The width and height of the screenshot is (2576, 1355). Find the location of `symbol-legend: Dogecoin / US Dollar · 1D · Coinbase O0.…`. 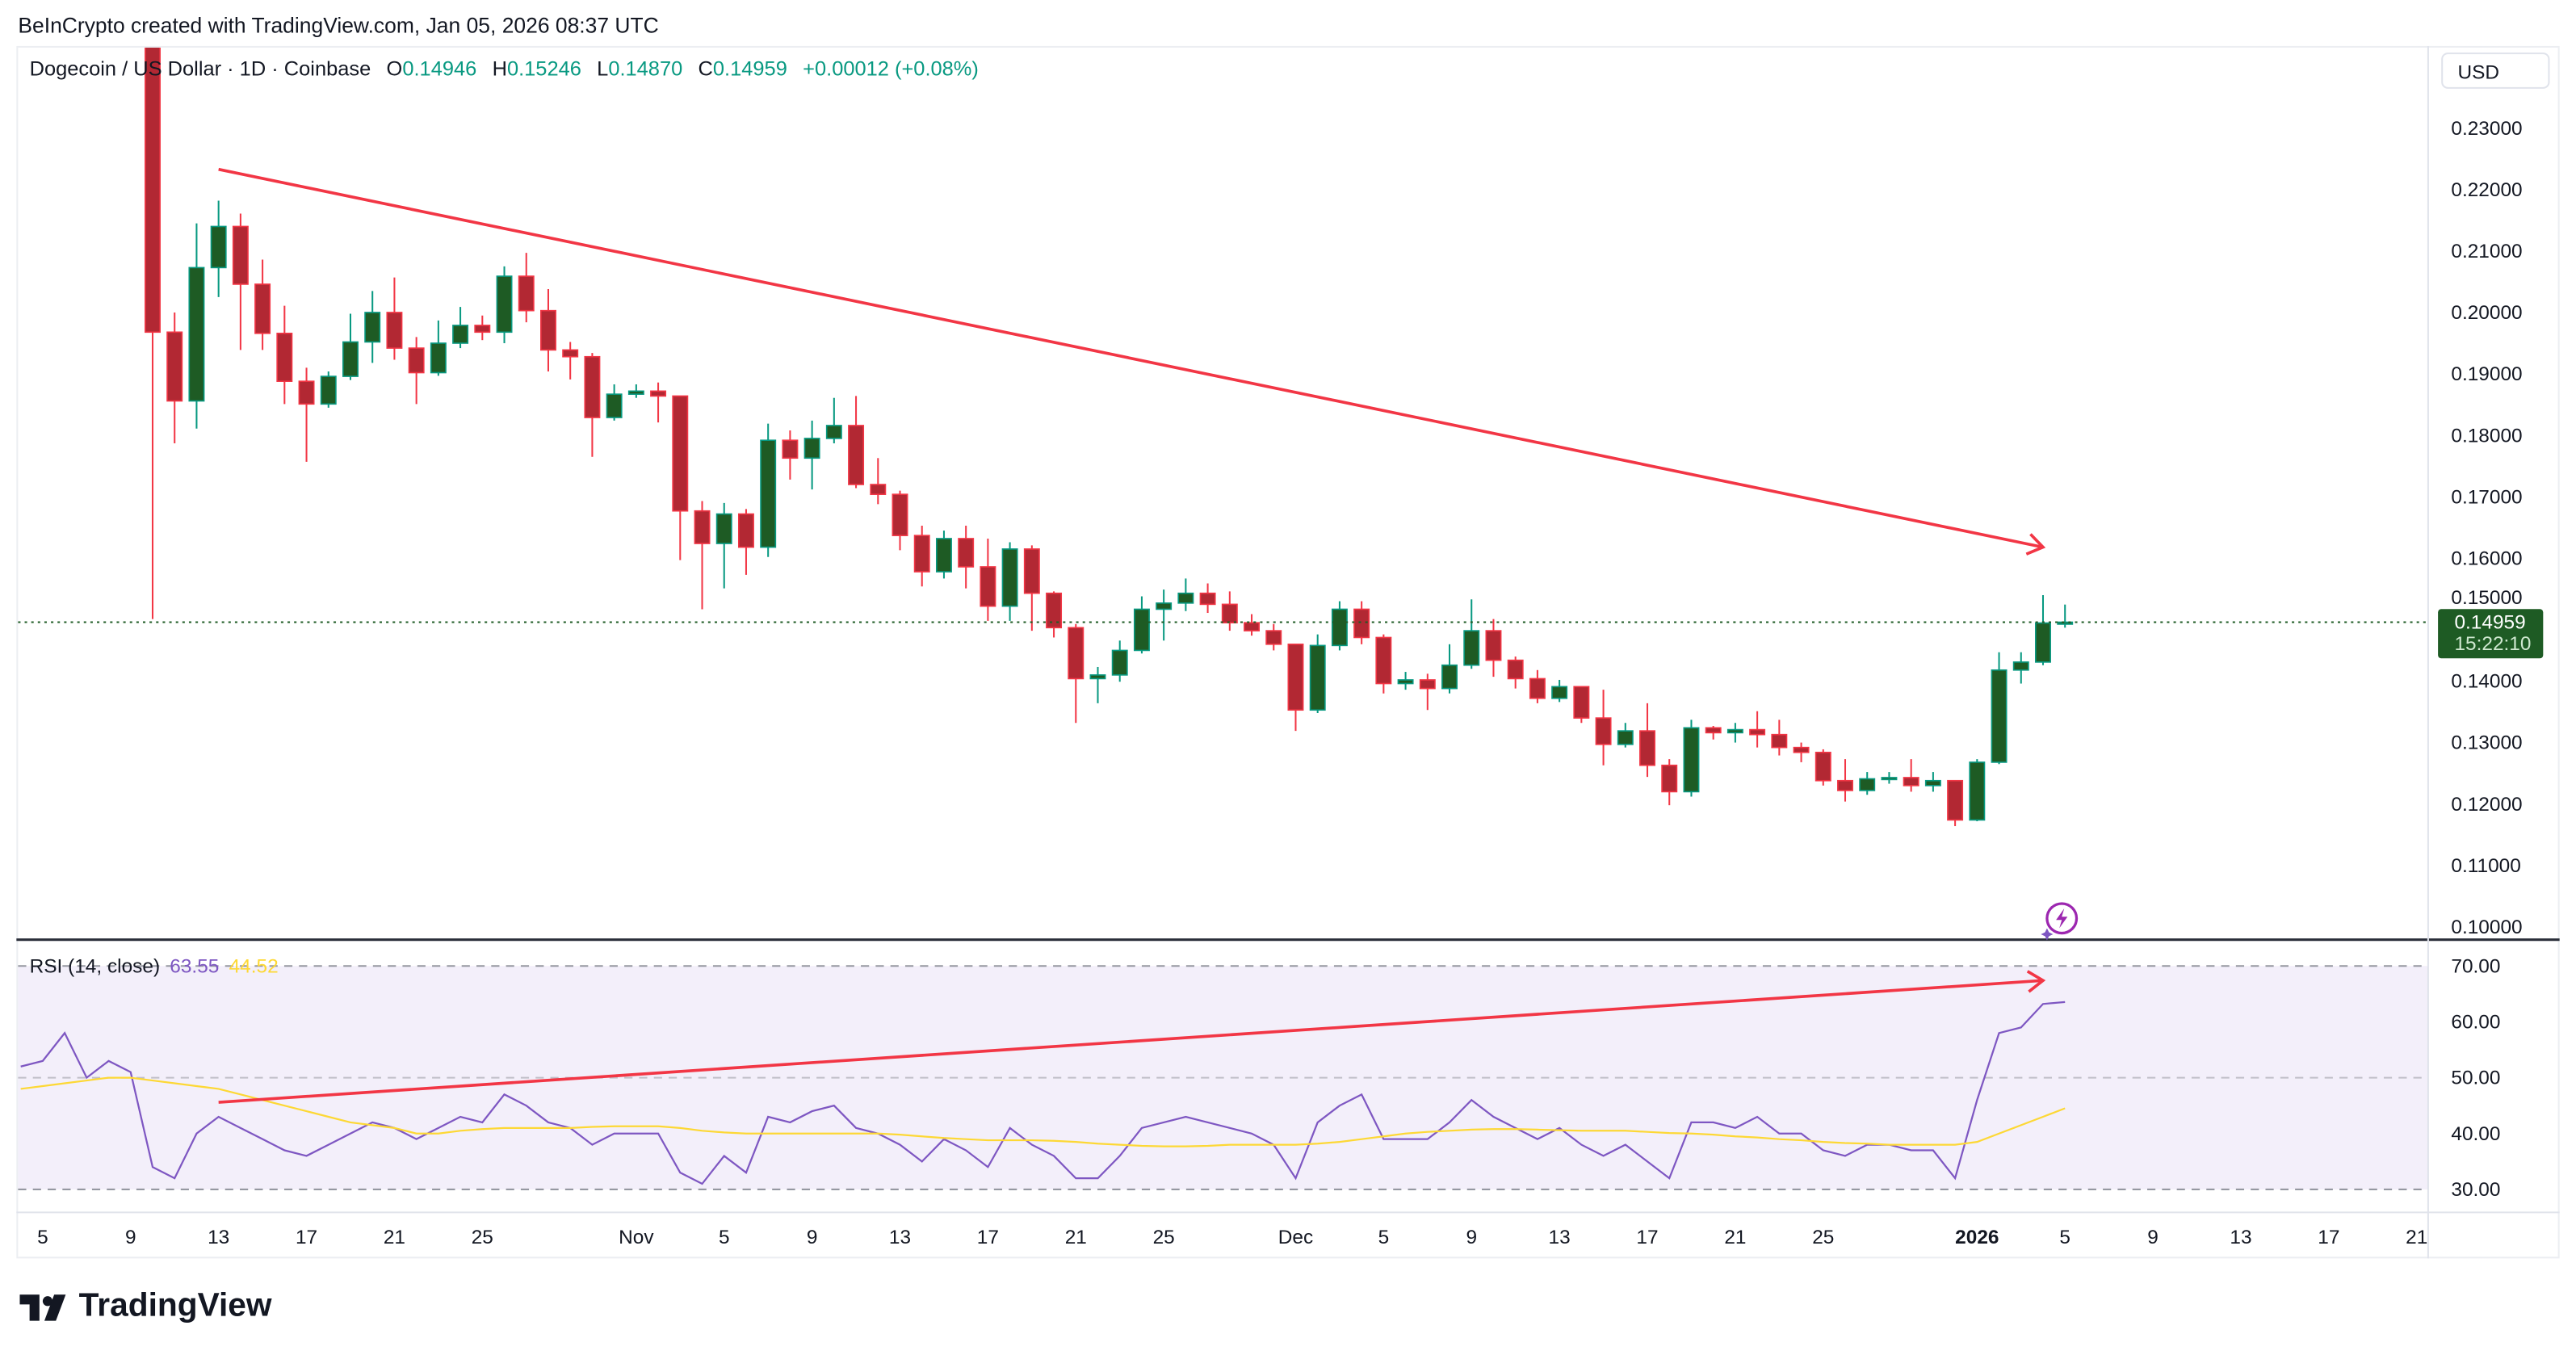

symbol-legend: Dogecoin / US Dollar · 1D · Coinbase O0.… is located at coordinates (504, 69).